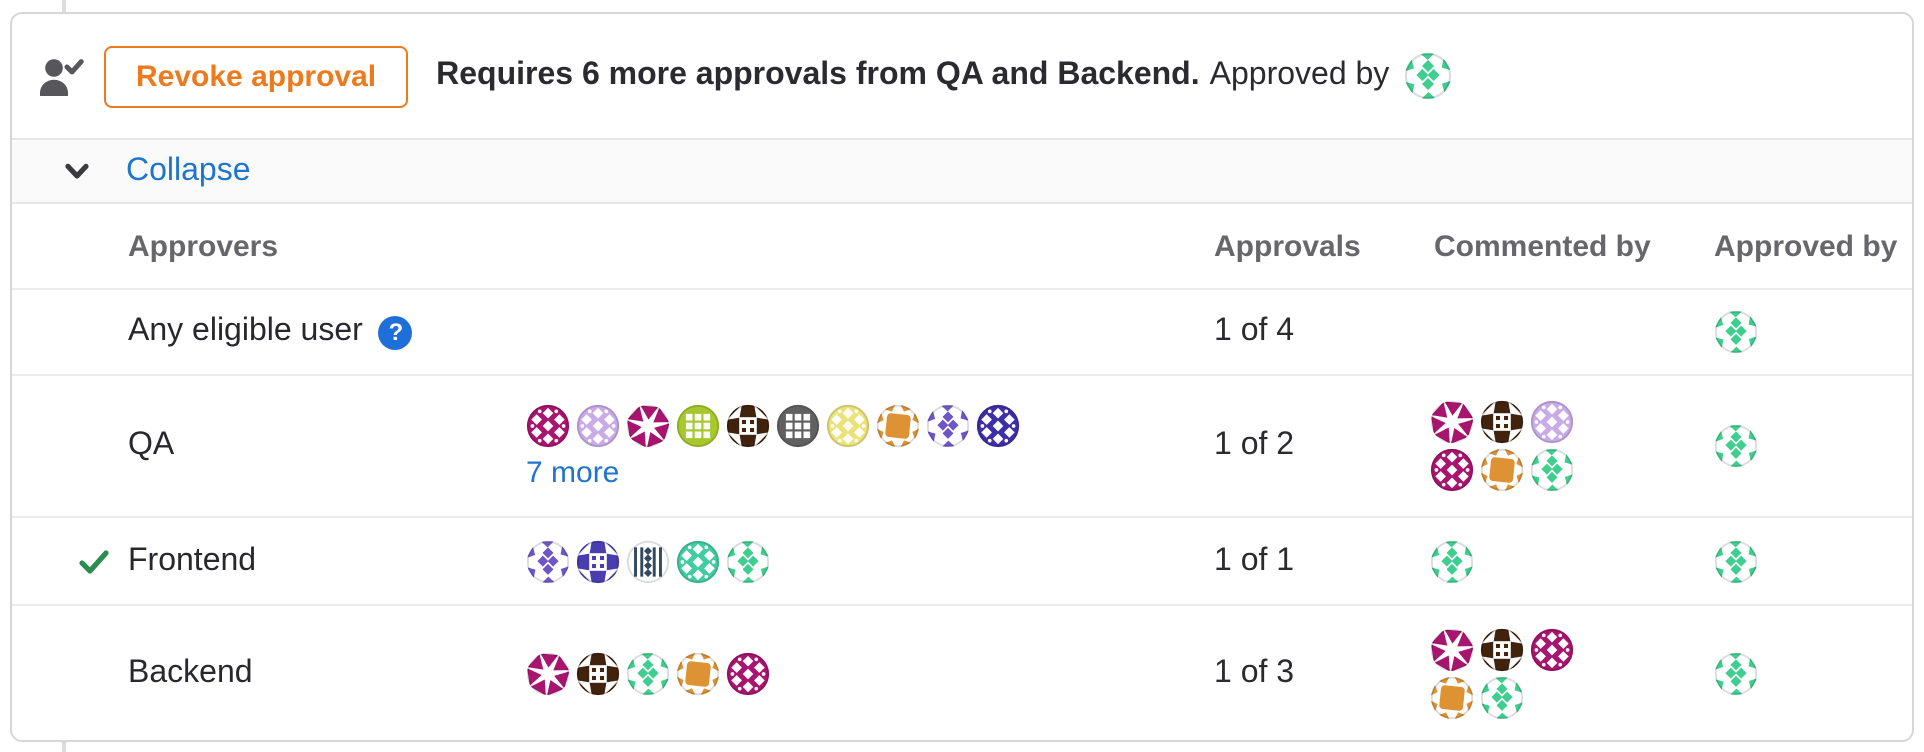 The image size is (1924, 752). Describe the element at coordinates (245, 331) in the screenshot. I see `rule-name: Any eligible user` at that location.